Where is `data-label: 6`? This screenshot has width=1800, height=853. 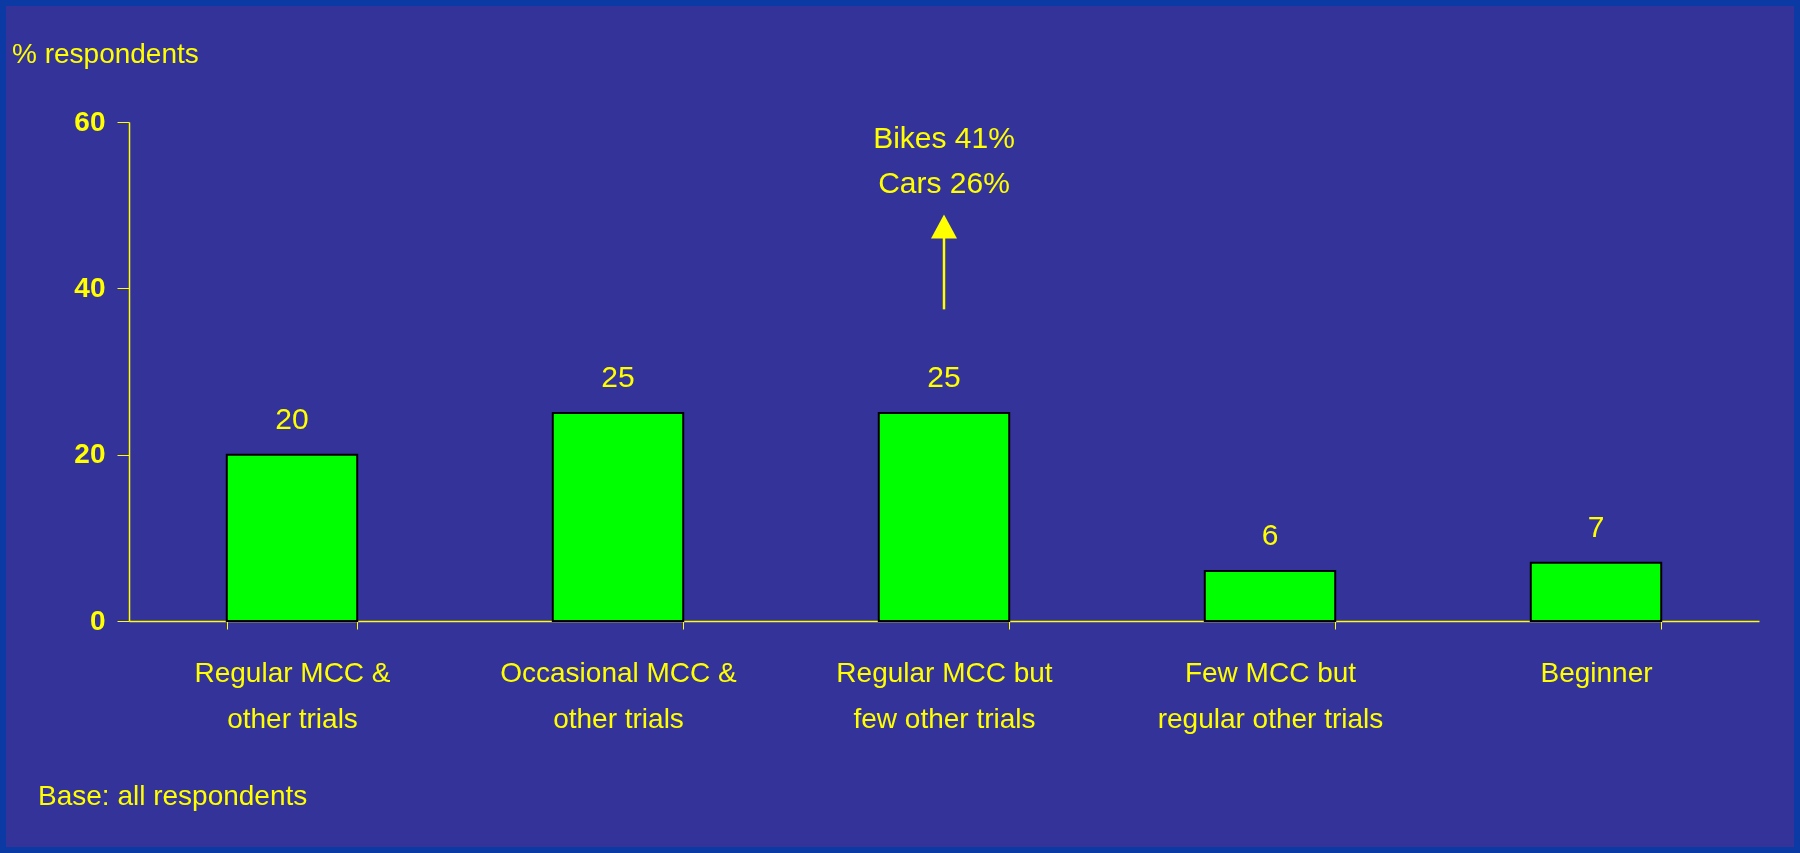 data-label: 6 is located at coordinates (1270, 535).